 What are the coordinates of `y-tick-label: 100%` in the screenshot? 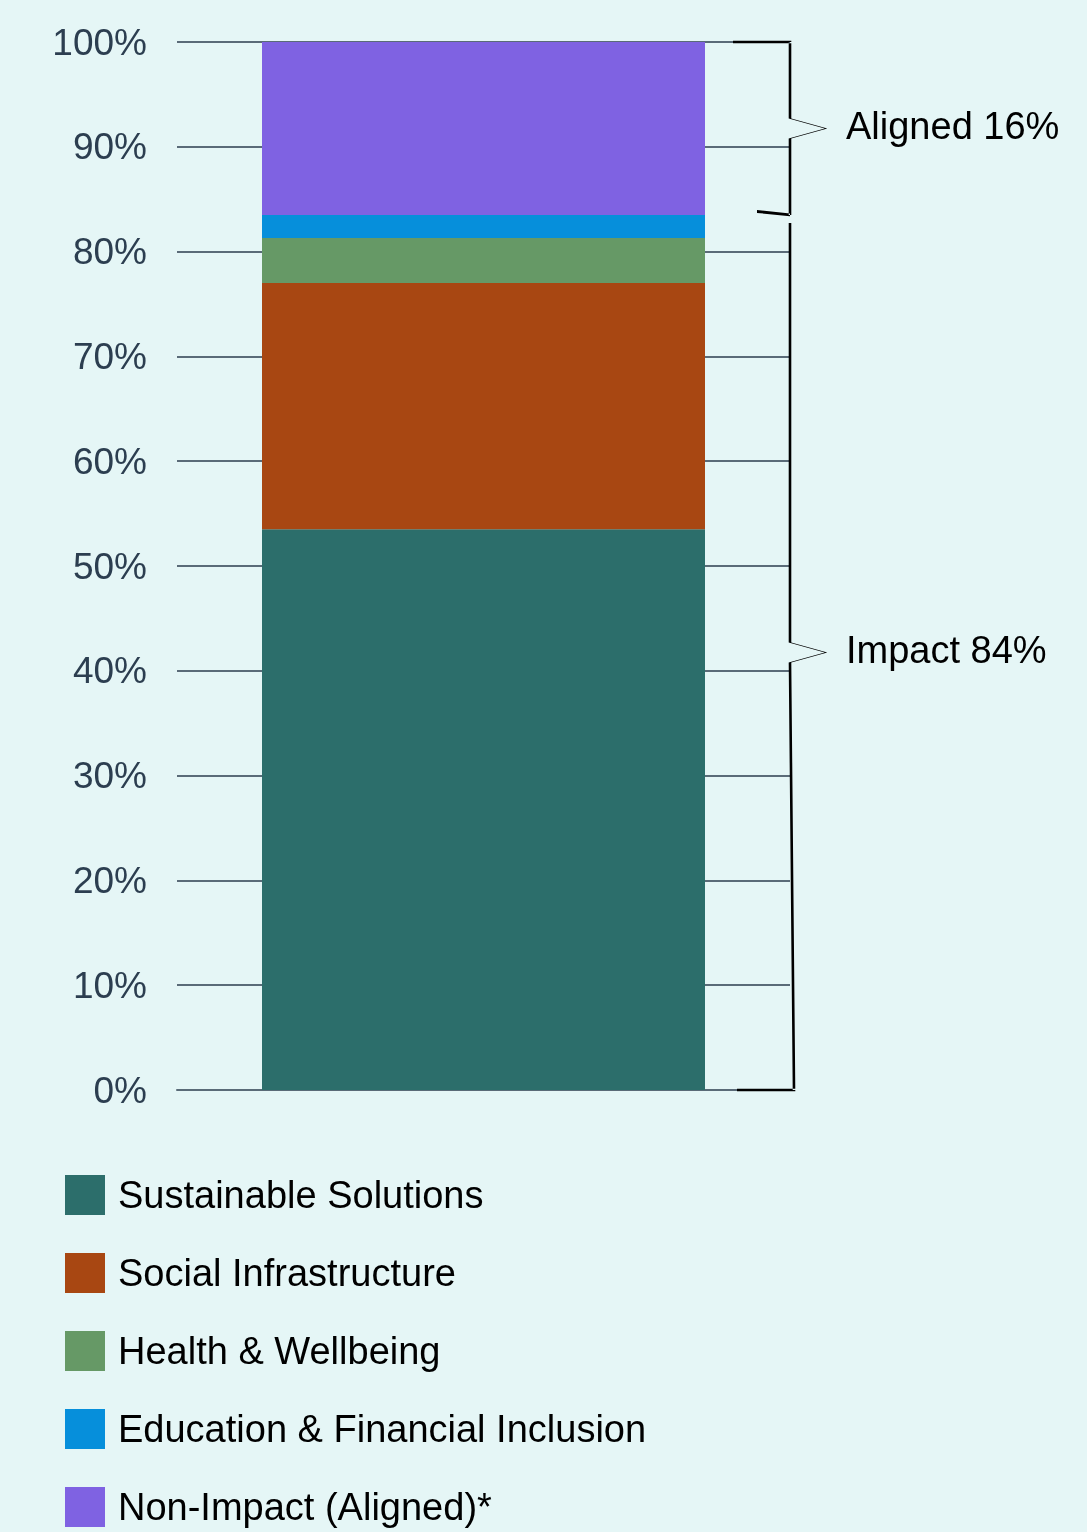 It's located at (99, 42).